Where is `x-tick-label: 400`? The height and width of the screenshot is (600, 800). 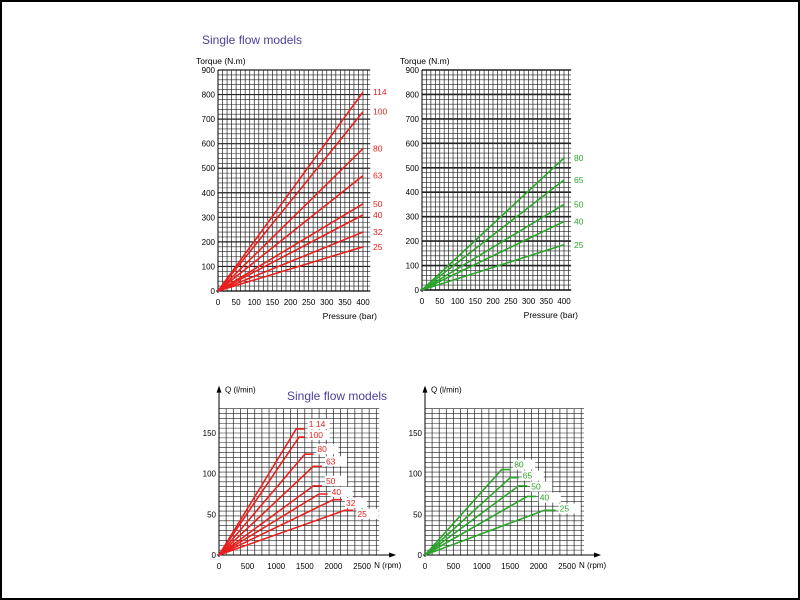 x-tick-label: 400 is located at coordinates (363, 302).